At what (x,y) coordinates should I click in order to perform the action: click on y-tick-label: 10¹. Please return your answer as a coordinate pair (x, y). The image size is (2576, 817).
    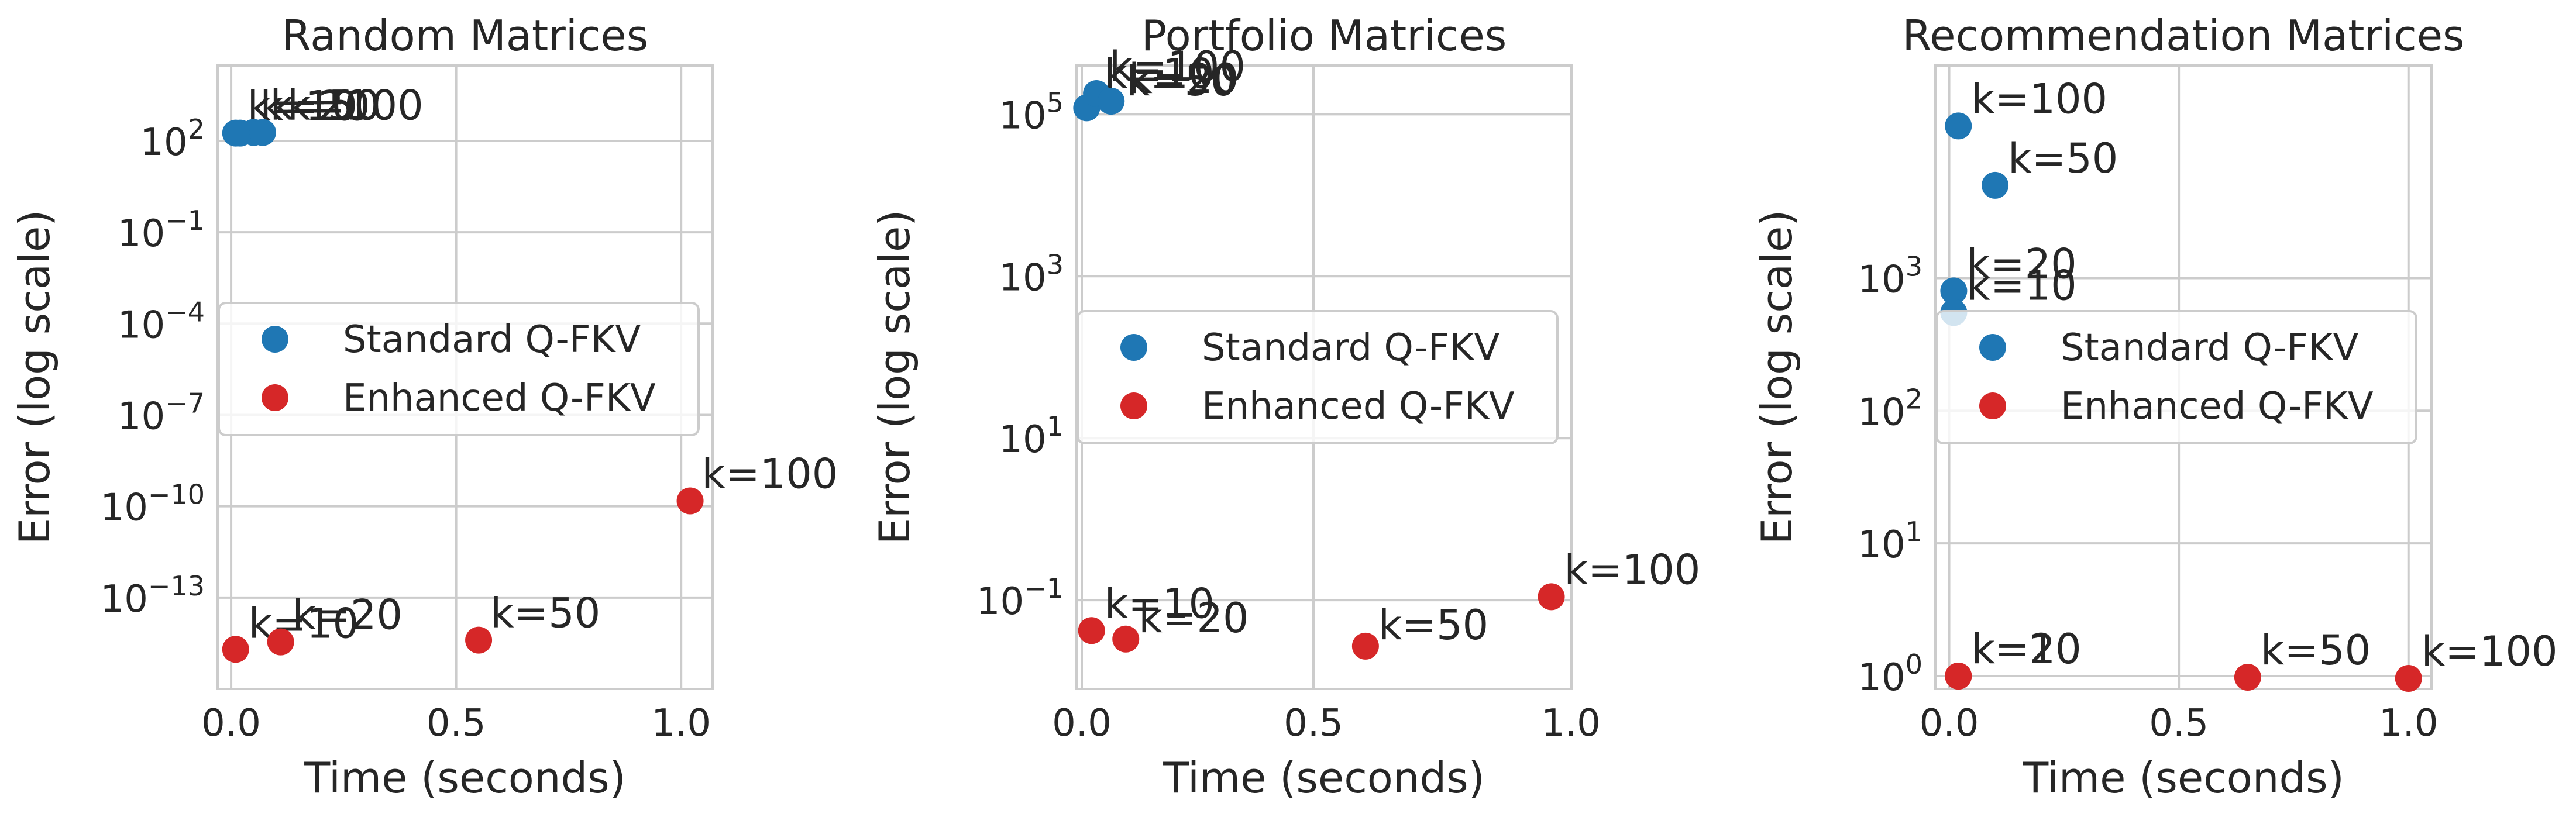
    Looking at the image, I should click on (1031, 436).